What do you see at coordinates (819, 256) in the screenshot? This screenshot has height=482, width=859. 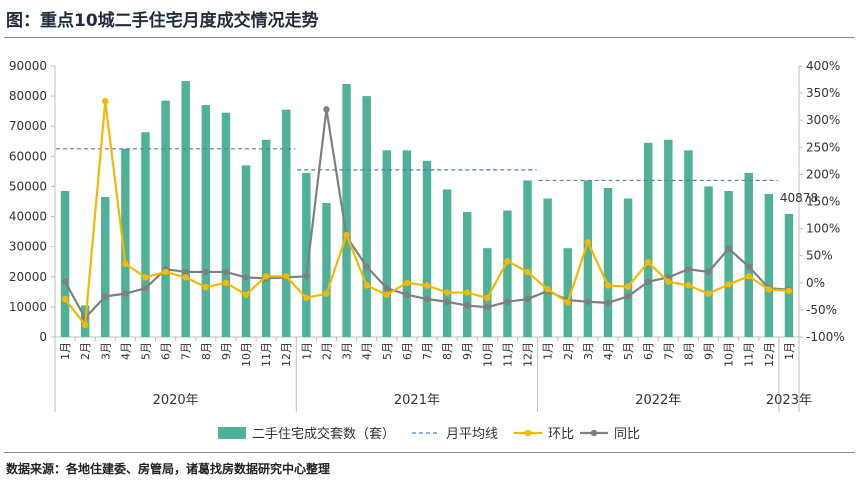 I see `right-axis-tick-label: 50%` at bounding box center [819, 256].